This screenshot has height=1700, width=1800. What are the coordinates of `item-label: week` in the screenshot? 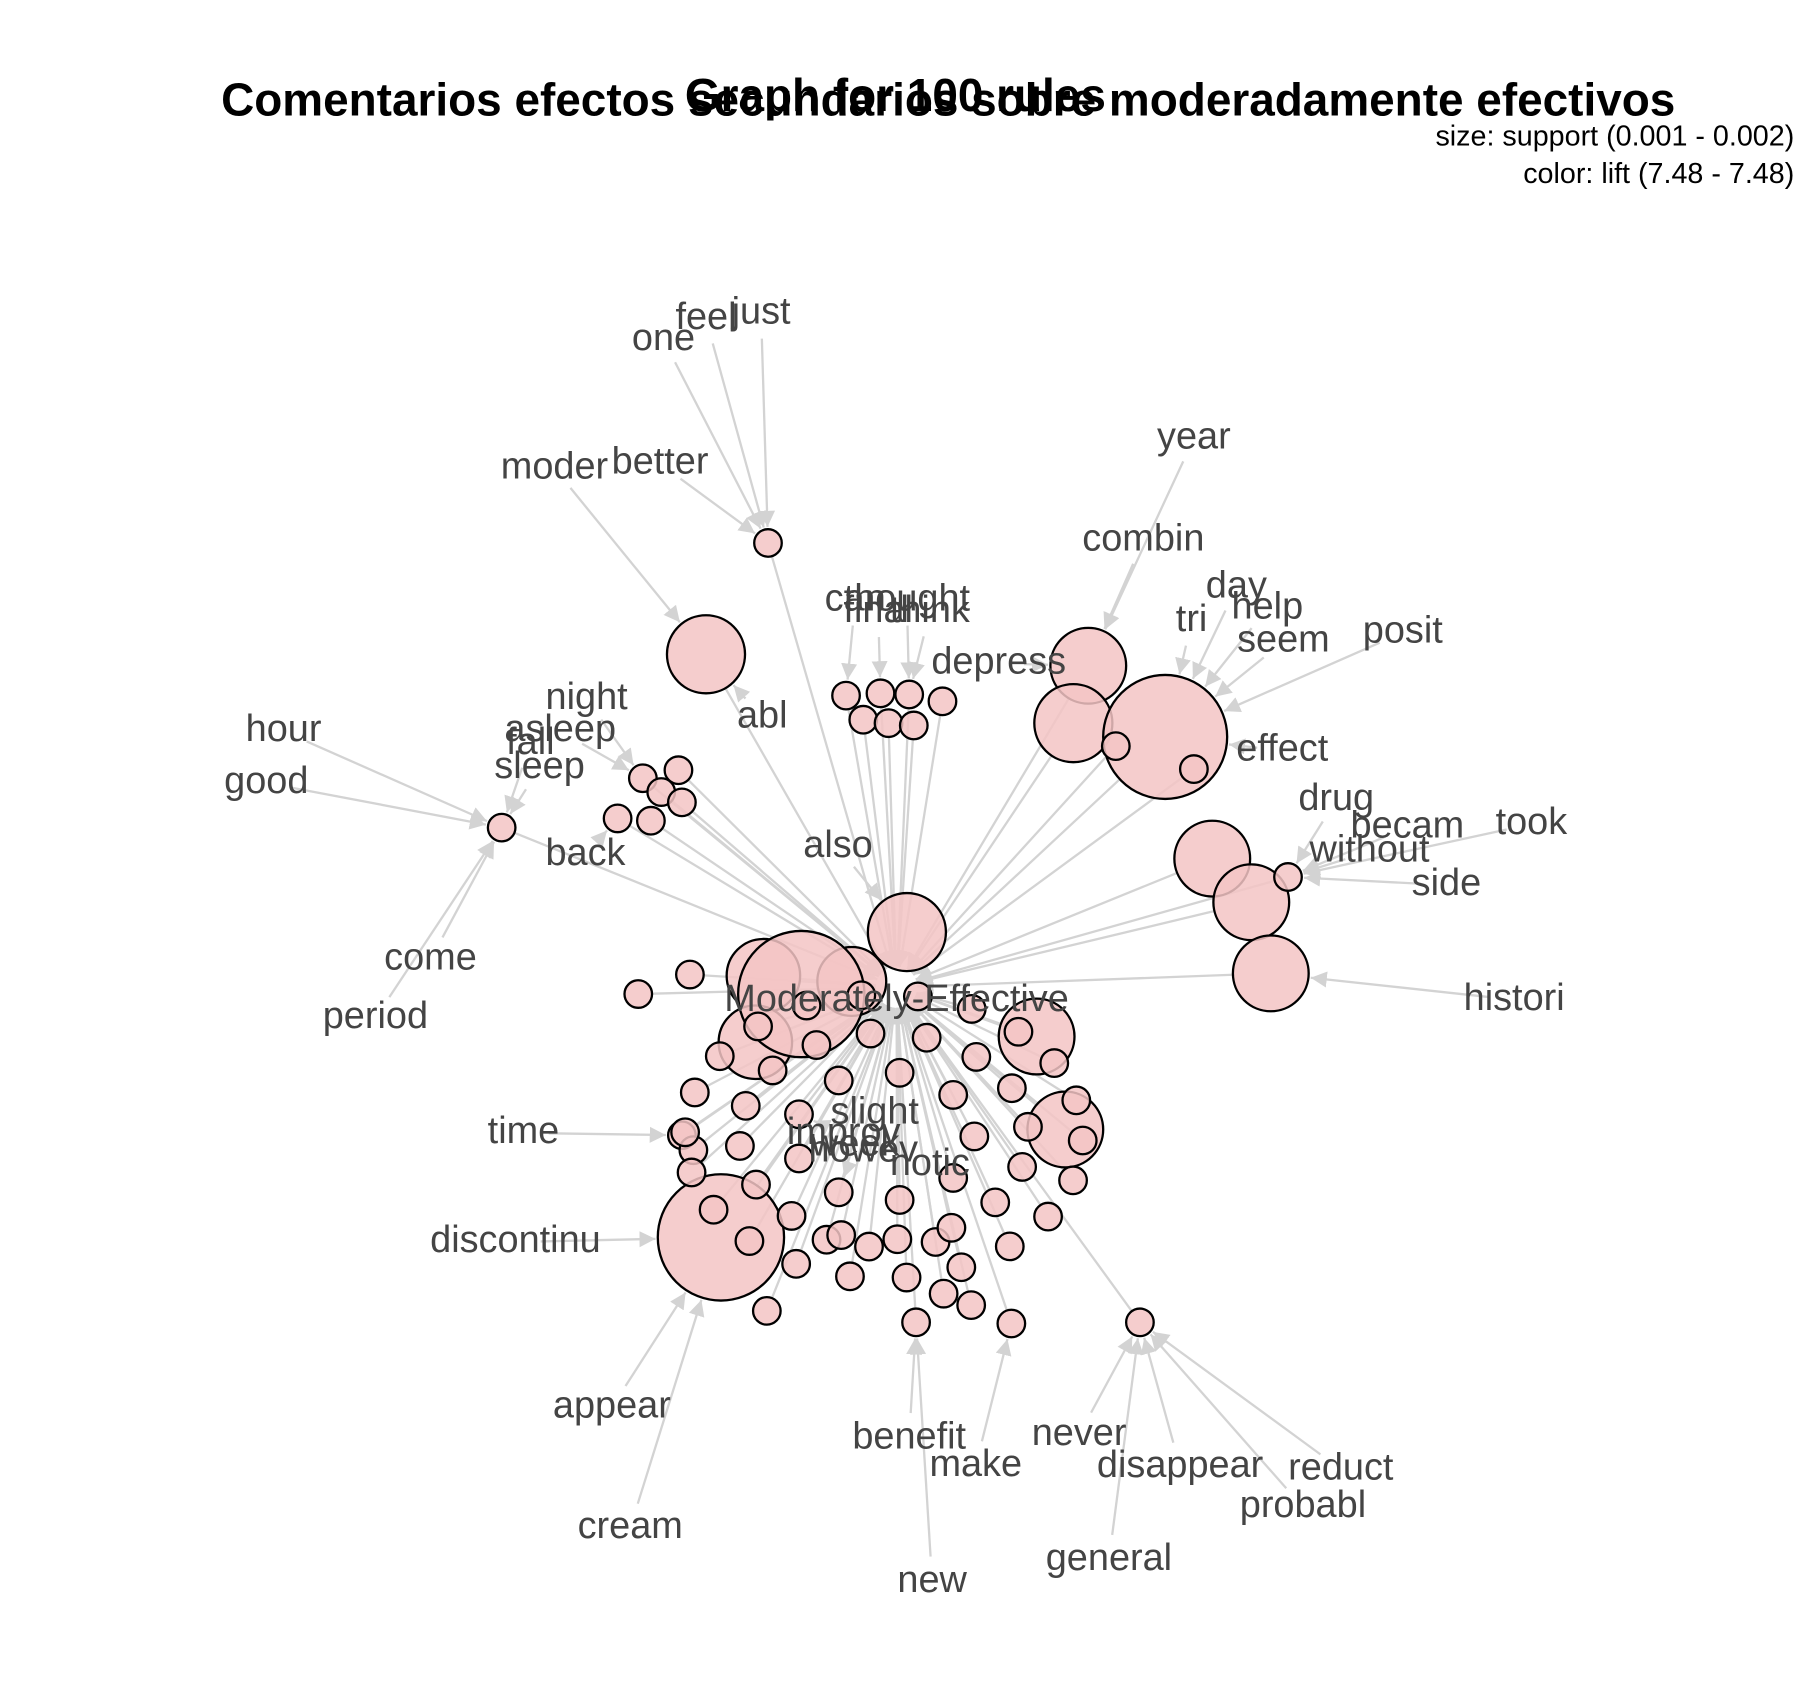 It's located at (854, 1144).